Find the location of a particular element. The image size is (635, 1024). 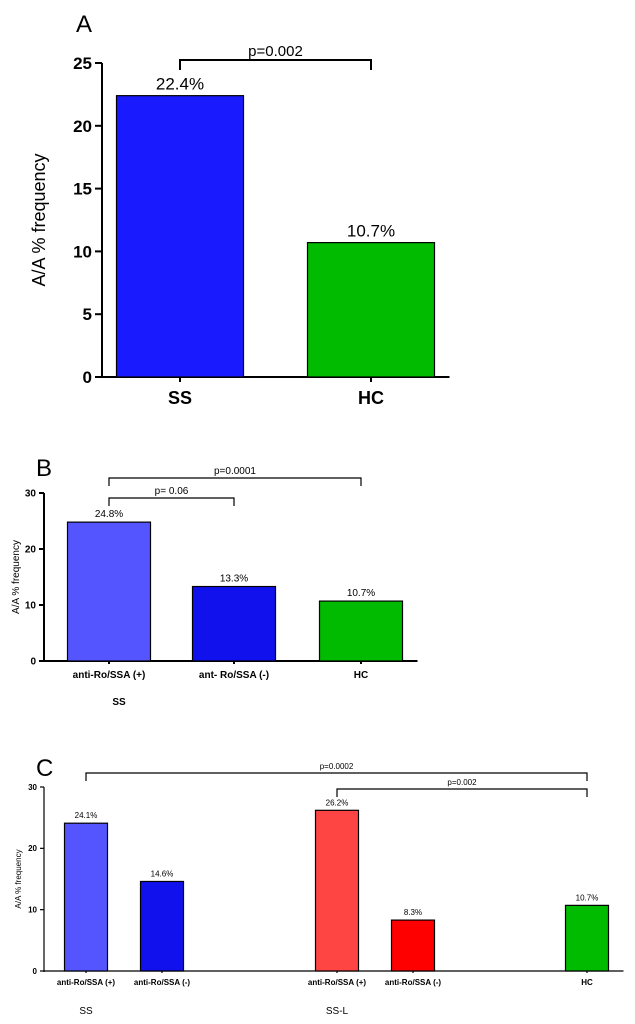

x-tick-label: ant- Ro/SSA (-) is located at coordinates (234, 675).